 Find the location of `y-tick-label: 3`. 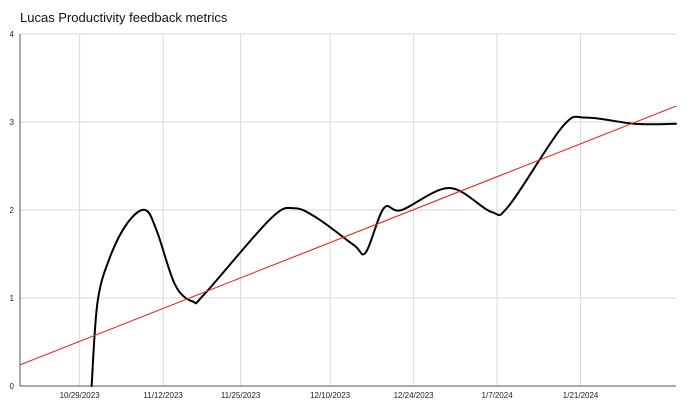

y-tick-label: 3 is located at coordinates (12, 122).